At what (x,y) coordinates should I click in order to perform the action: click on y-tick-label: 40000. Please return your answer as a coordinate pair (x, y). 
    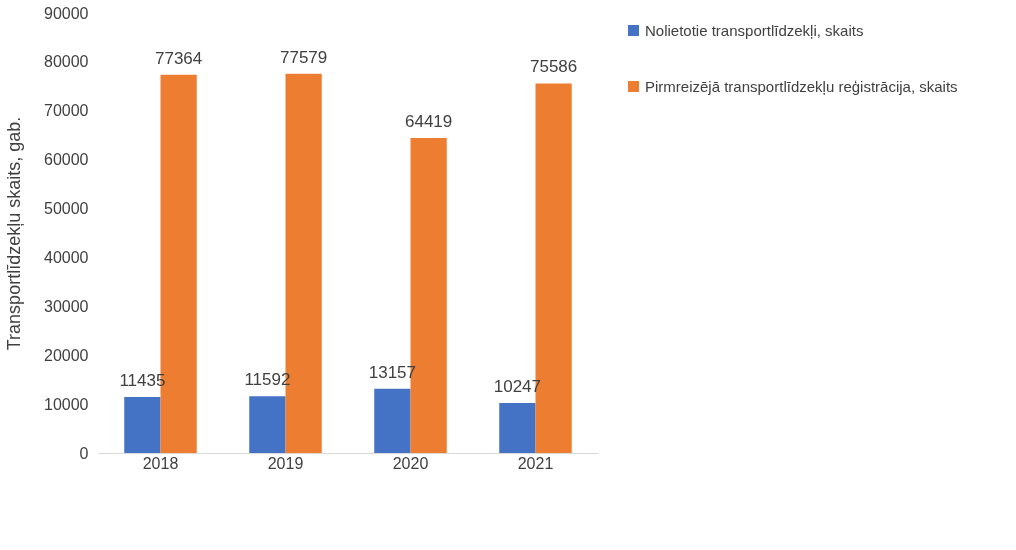
    Looking at the image, I should click on (66, 257).